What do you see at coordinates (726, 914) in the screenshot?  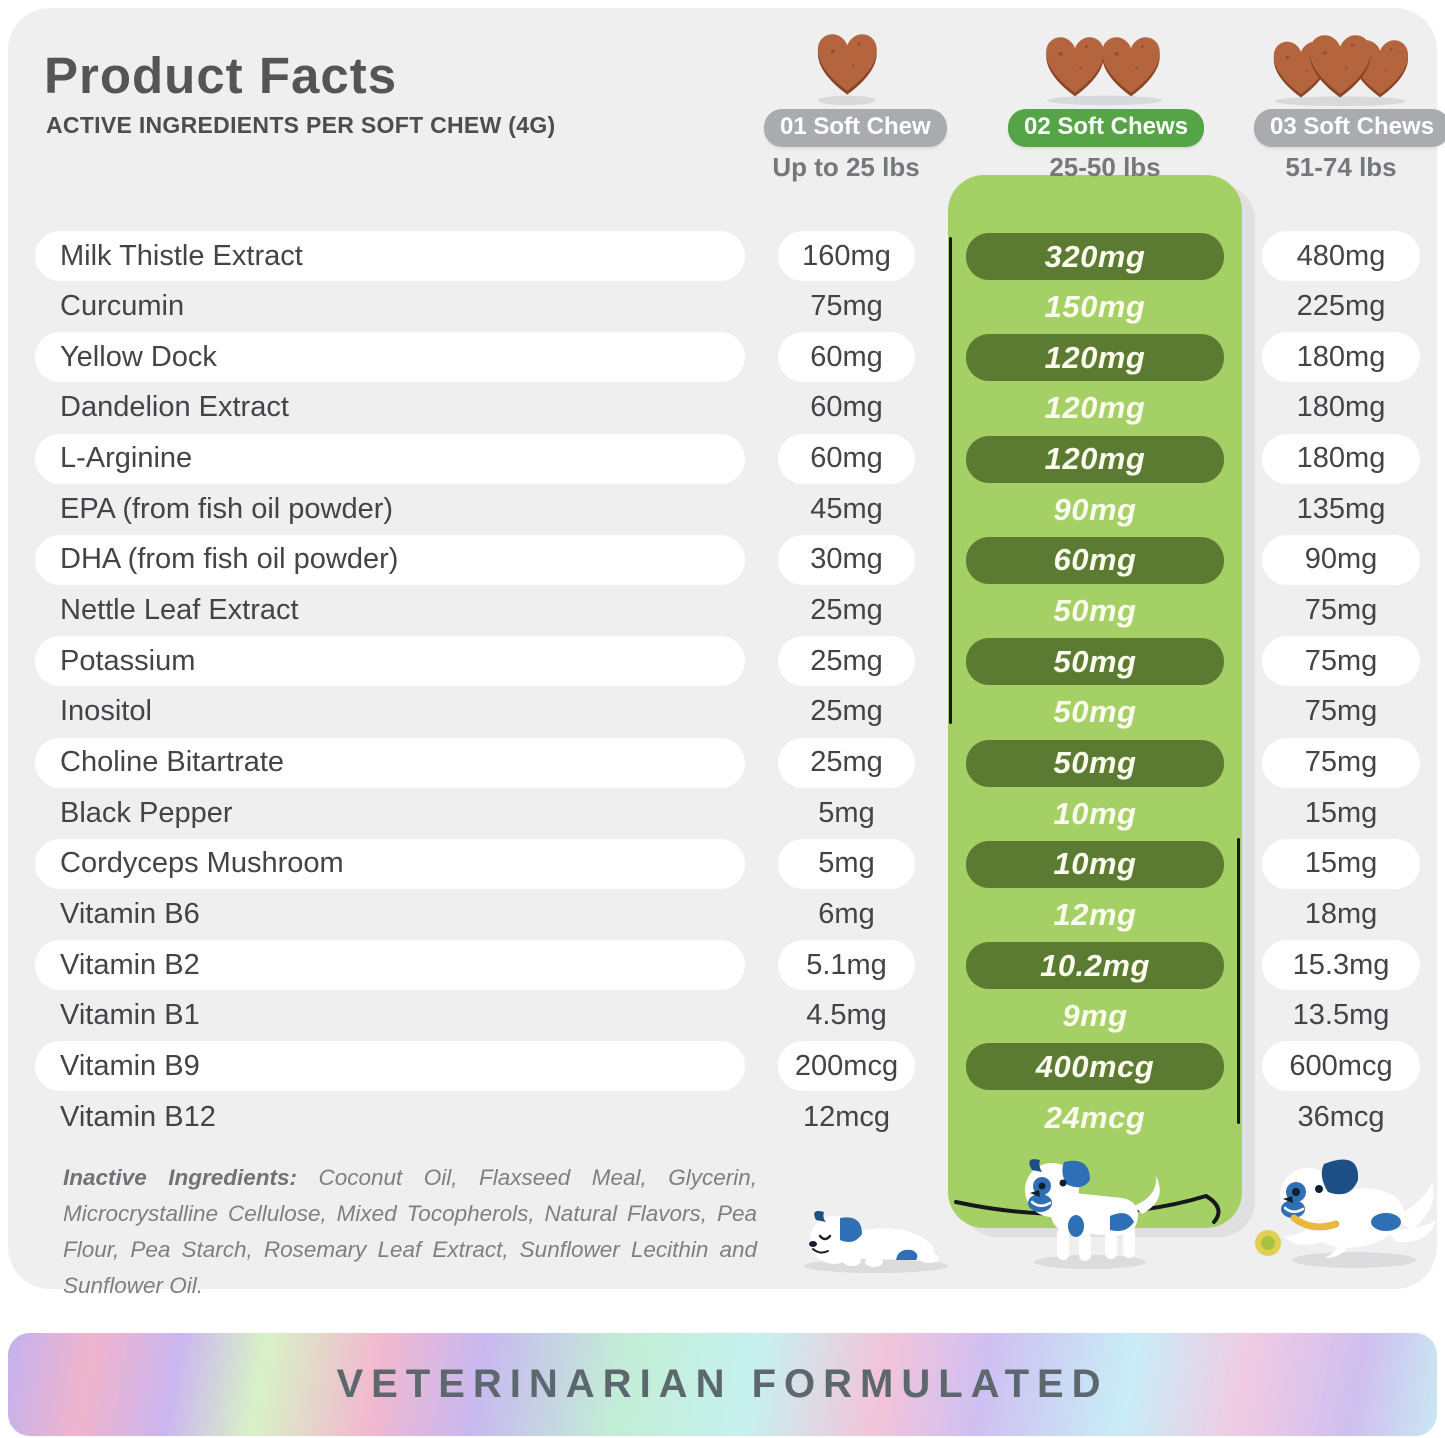 I see `ingredient-row: Vitamin B6 6mg 12mg 18mg` at bounding box center [726, 914].